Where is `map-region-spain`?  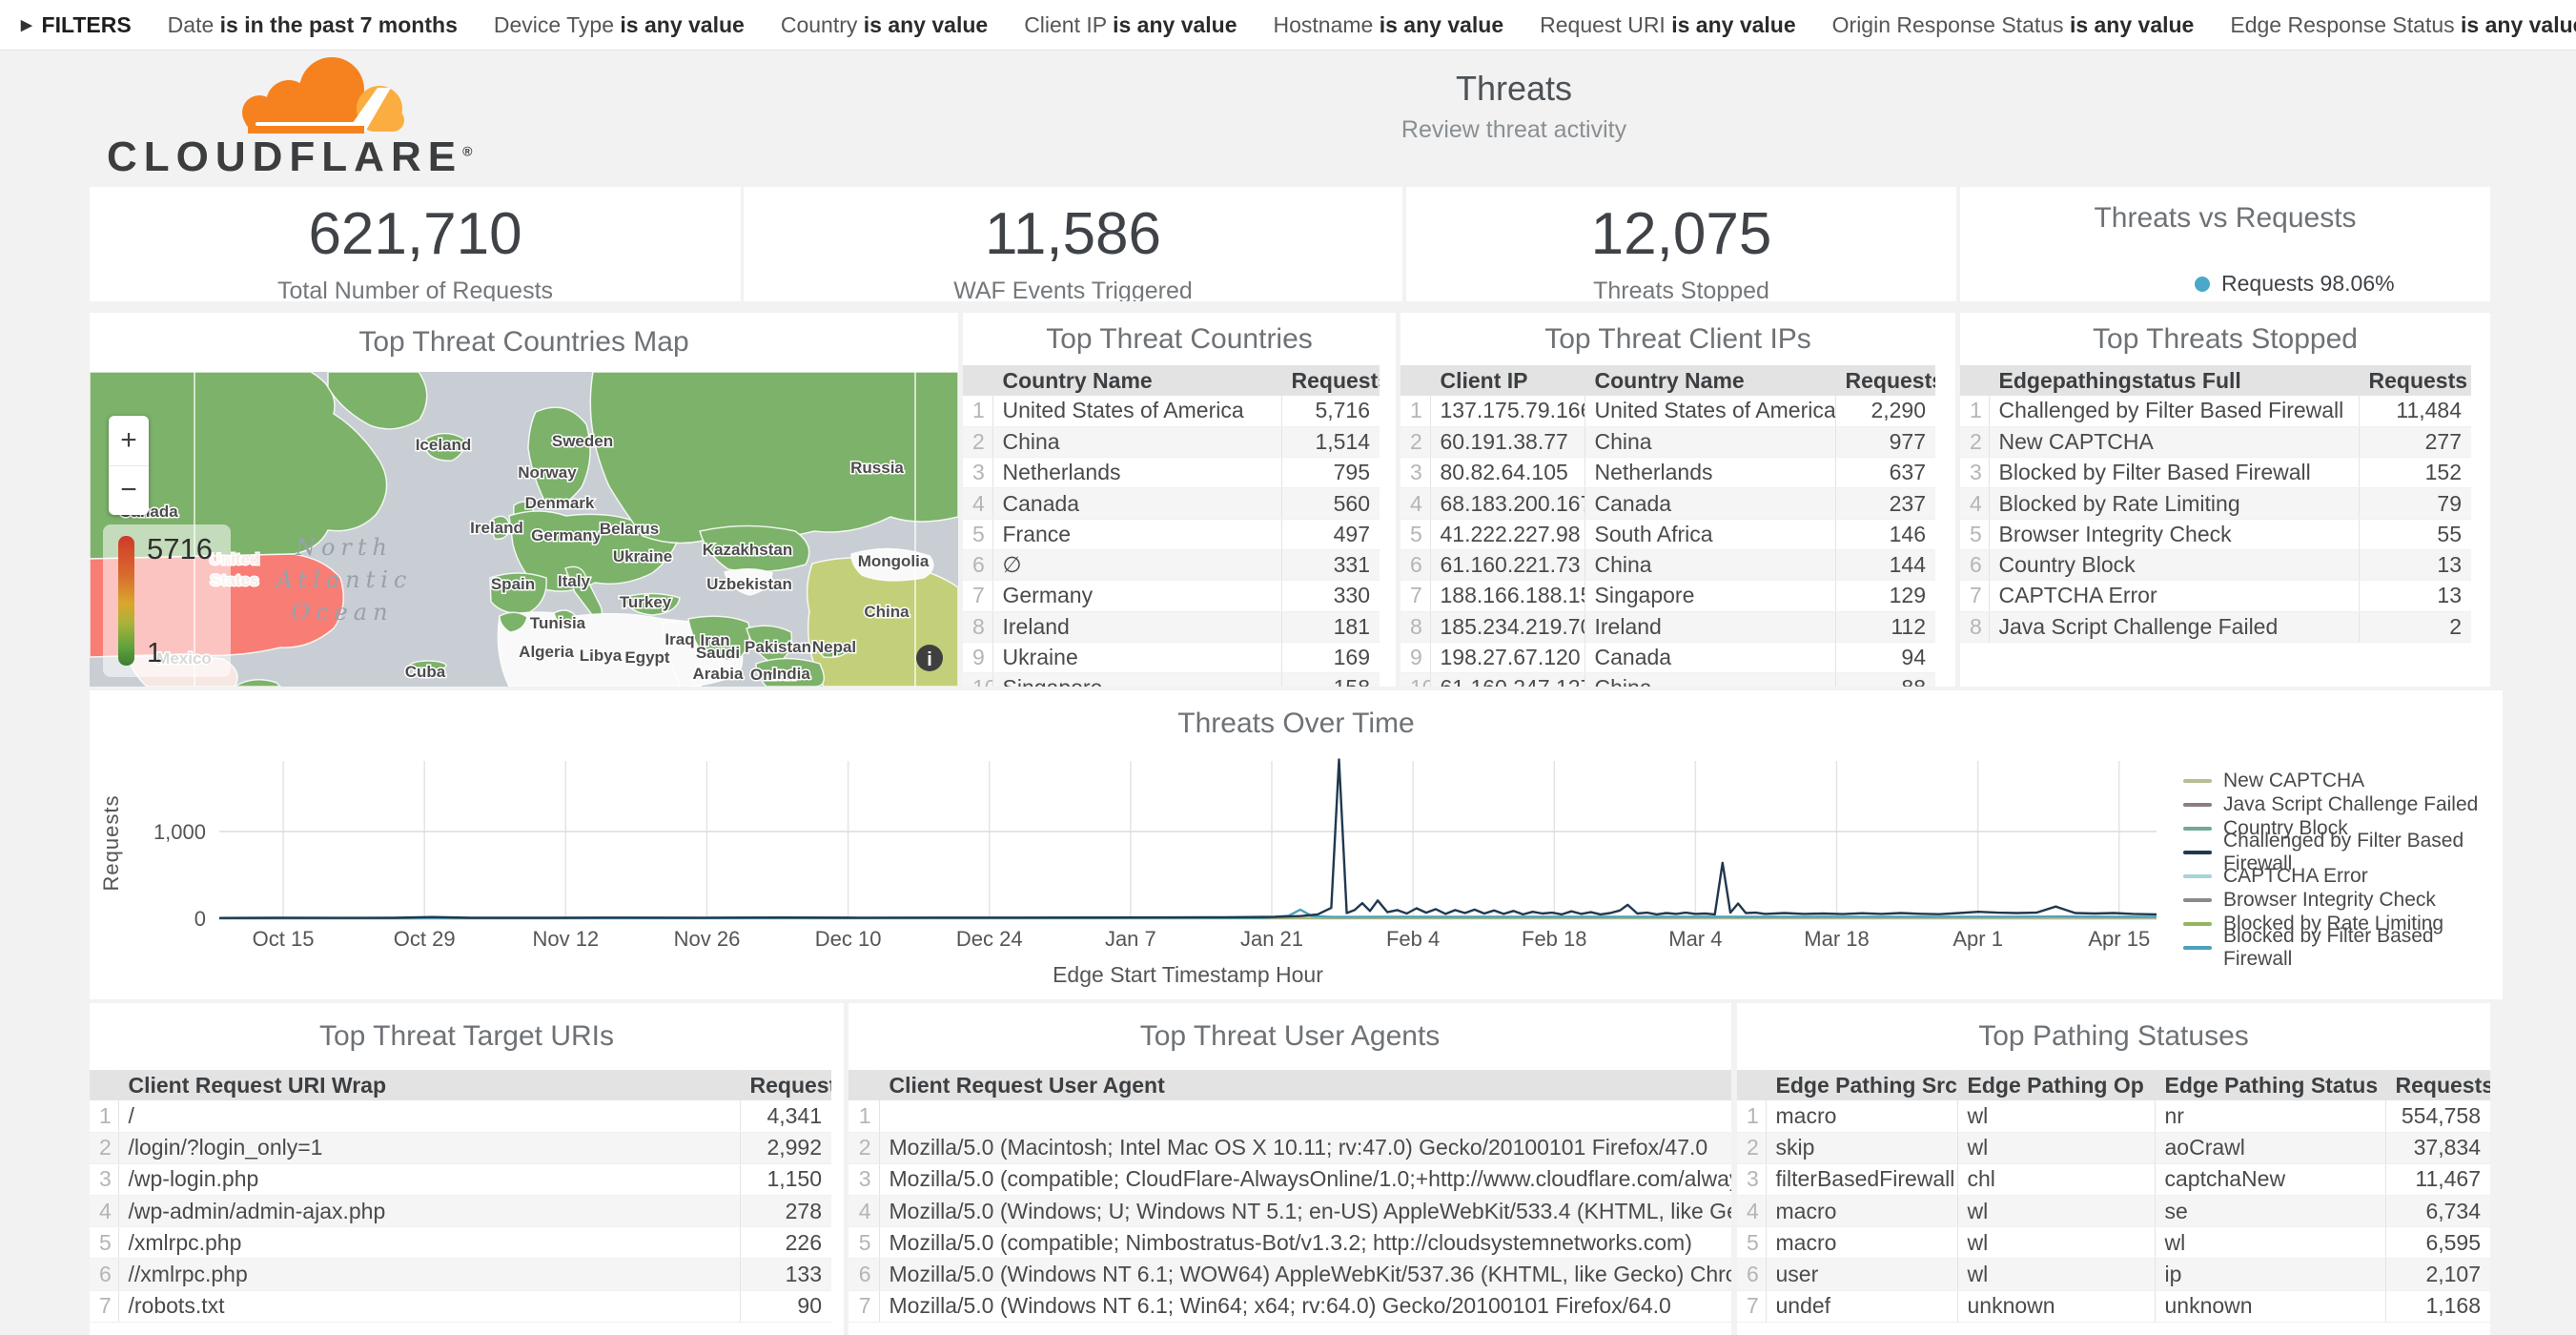 map-region-spain is located at coordinates (518, 593).